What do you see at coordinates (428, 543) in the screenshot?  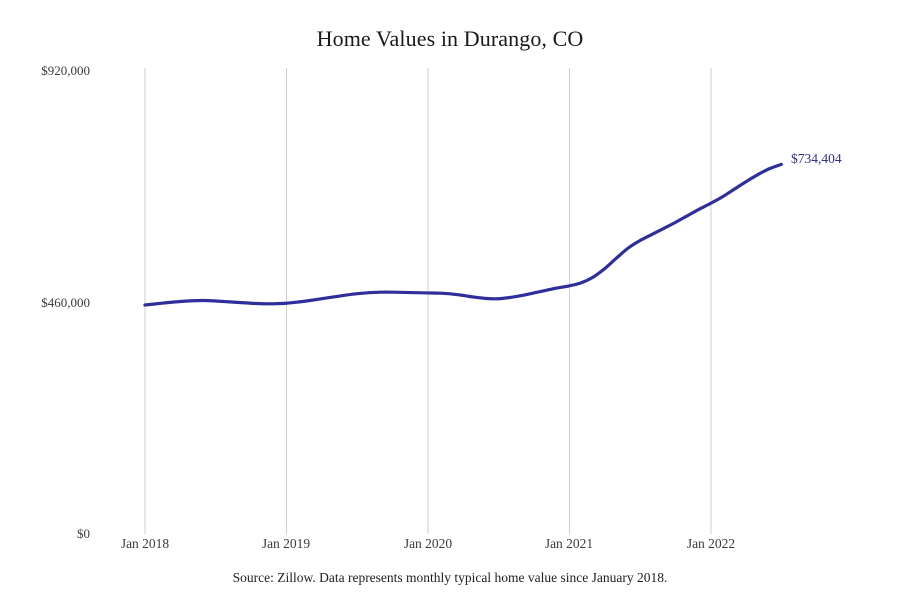 I see `xtick-label-jan-2020: Jan 2020` at bounding box center [428, 543].